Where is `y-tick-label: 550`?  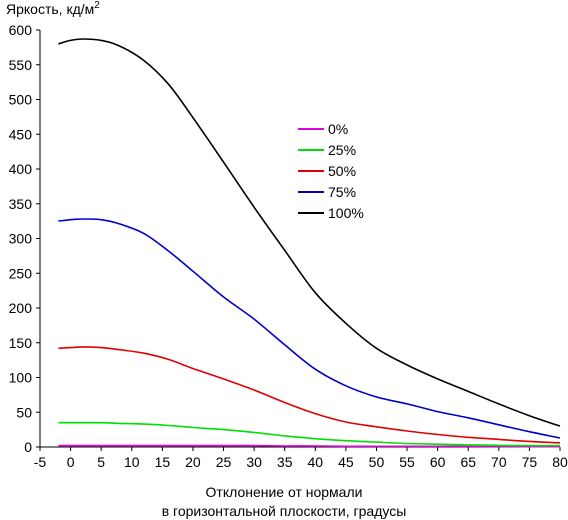 y-tick-label: 550 is located at coordinates (21, 65).